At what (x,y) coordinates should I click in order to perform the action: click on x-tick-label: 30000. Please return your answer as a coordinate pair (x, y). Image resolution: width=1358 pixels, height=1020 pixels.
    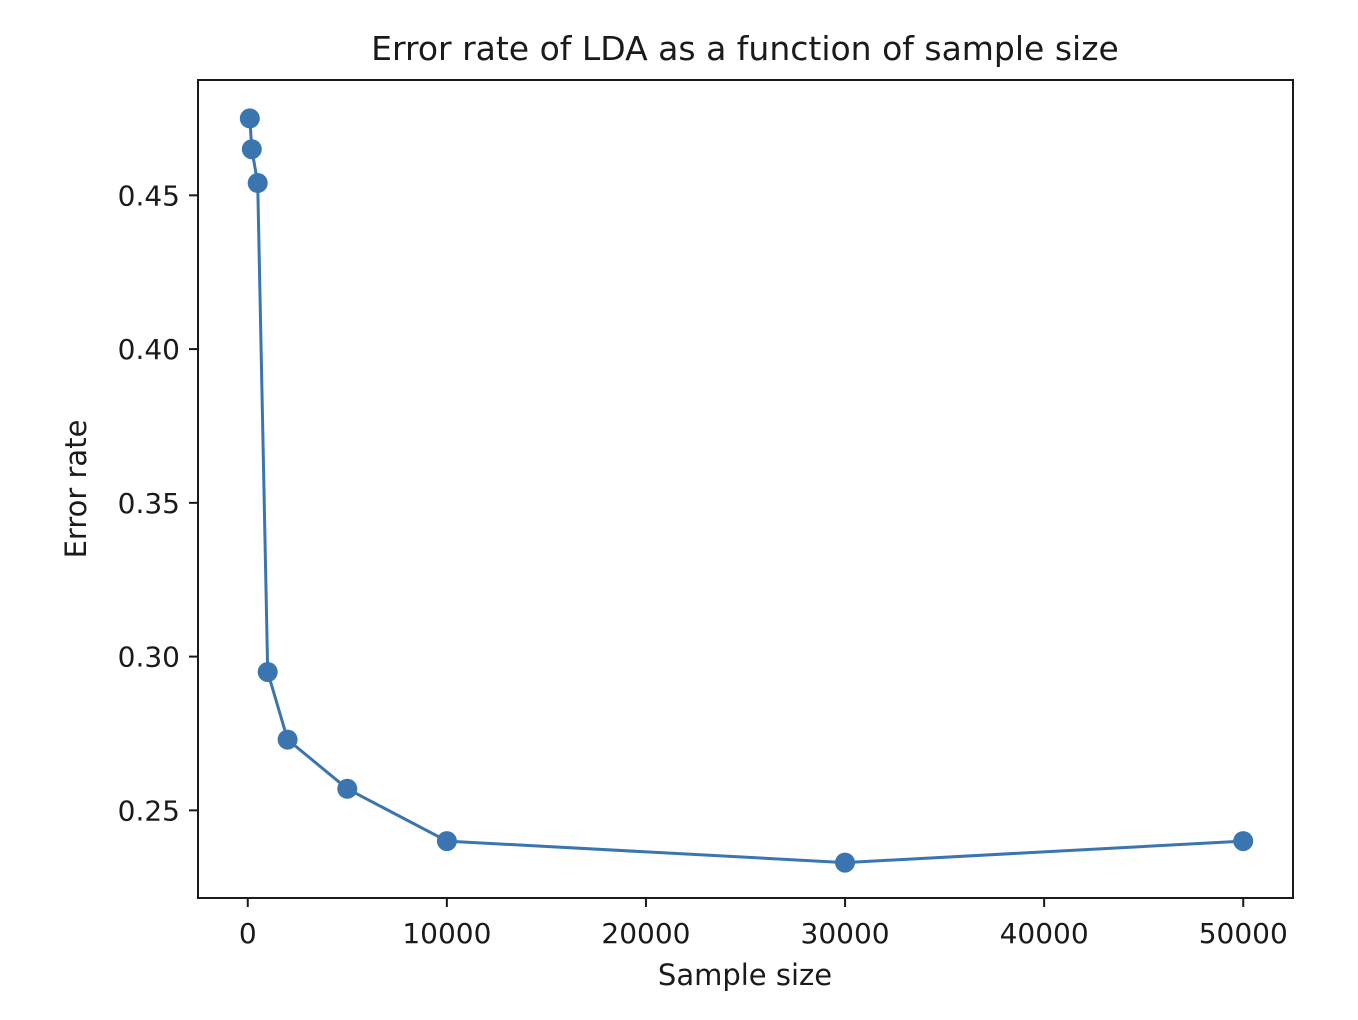
    Looking at the image, I should click on (845, 933).